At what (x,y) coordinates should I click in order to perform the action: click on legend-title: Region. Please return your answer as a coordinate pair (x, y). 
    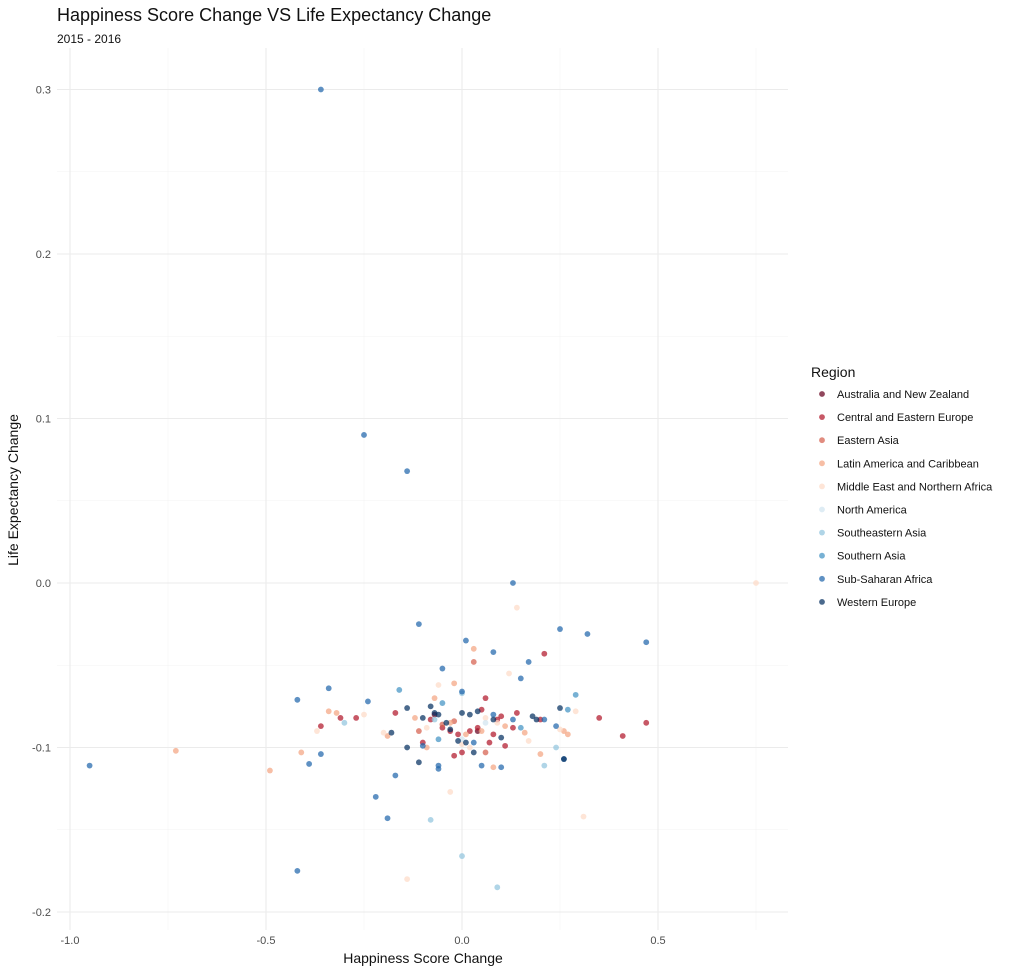
    Looking at the image, I should click on (833, 372).